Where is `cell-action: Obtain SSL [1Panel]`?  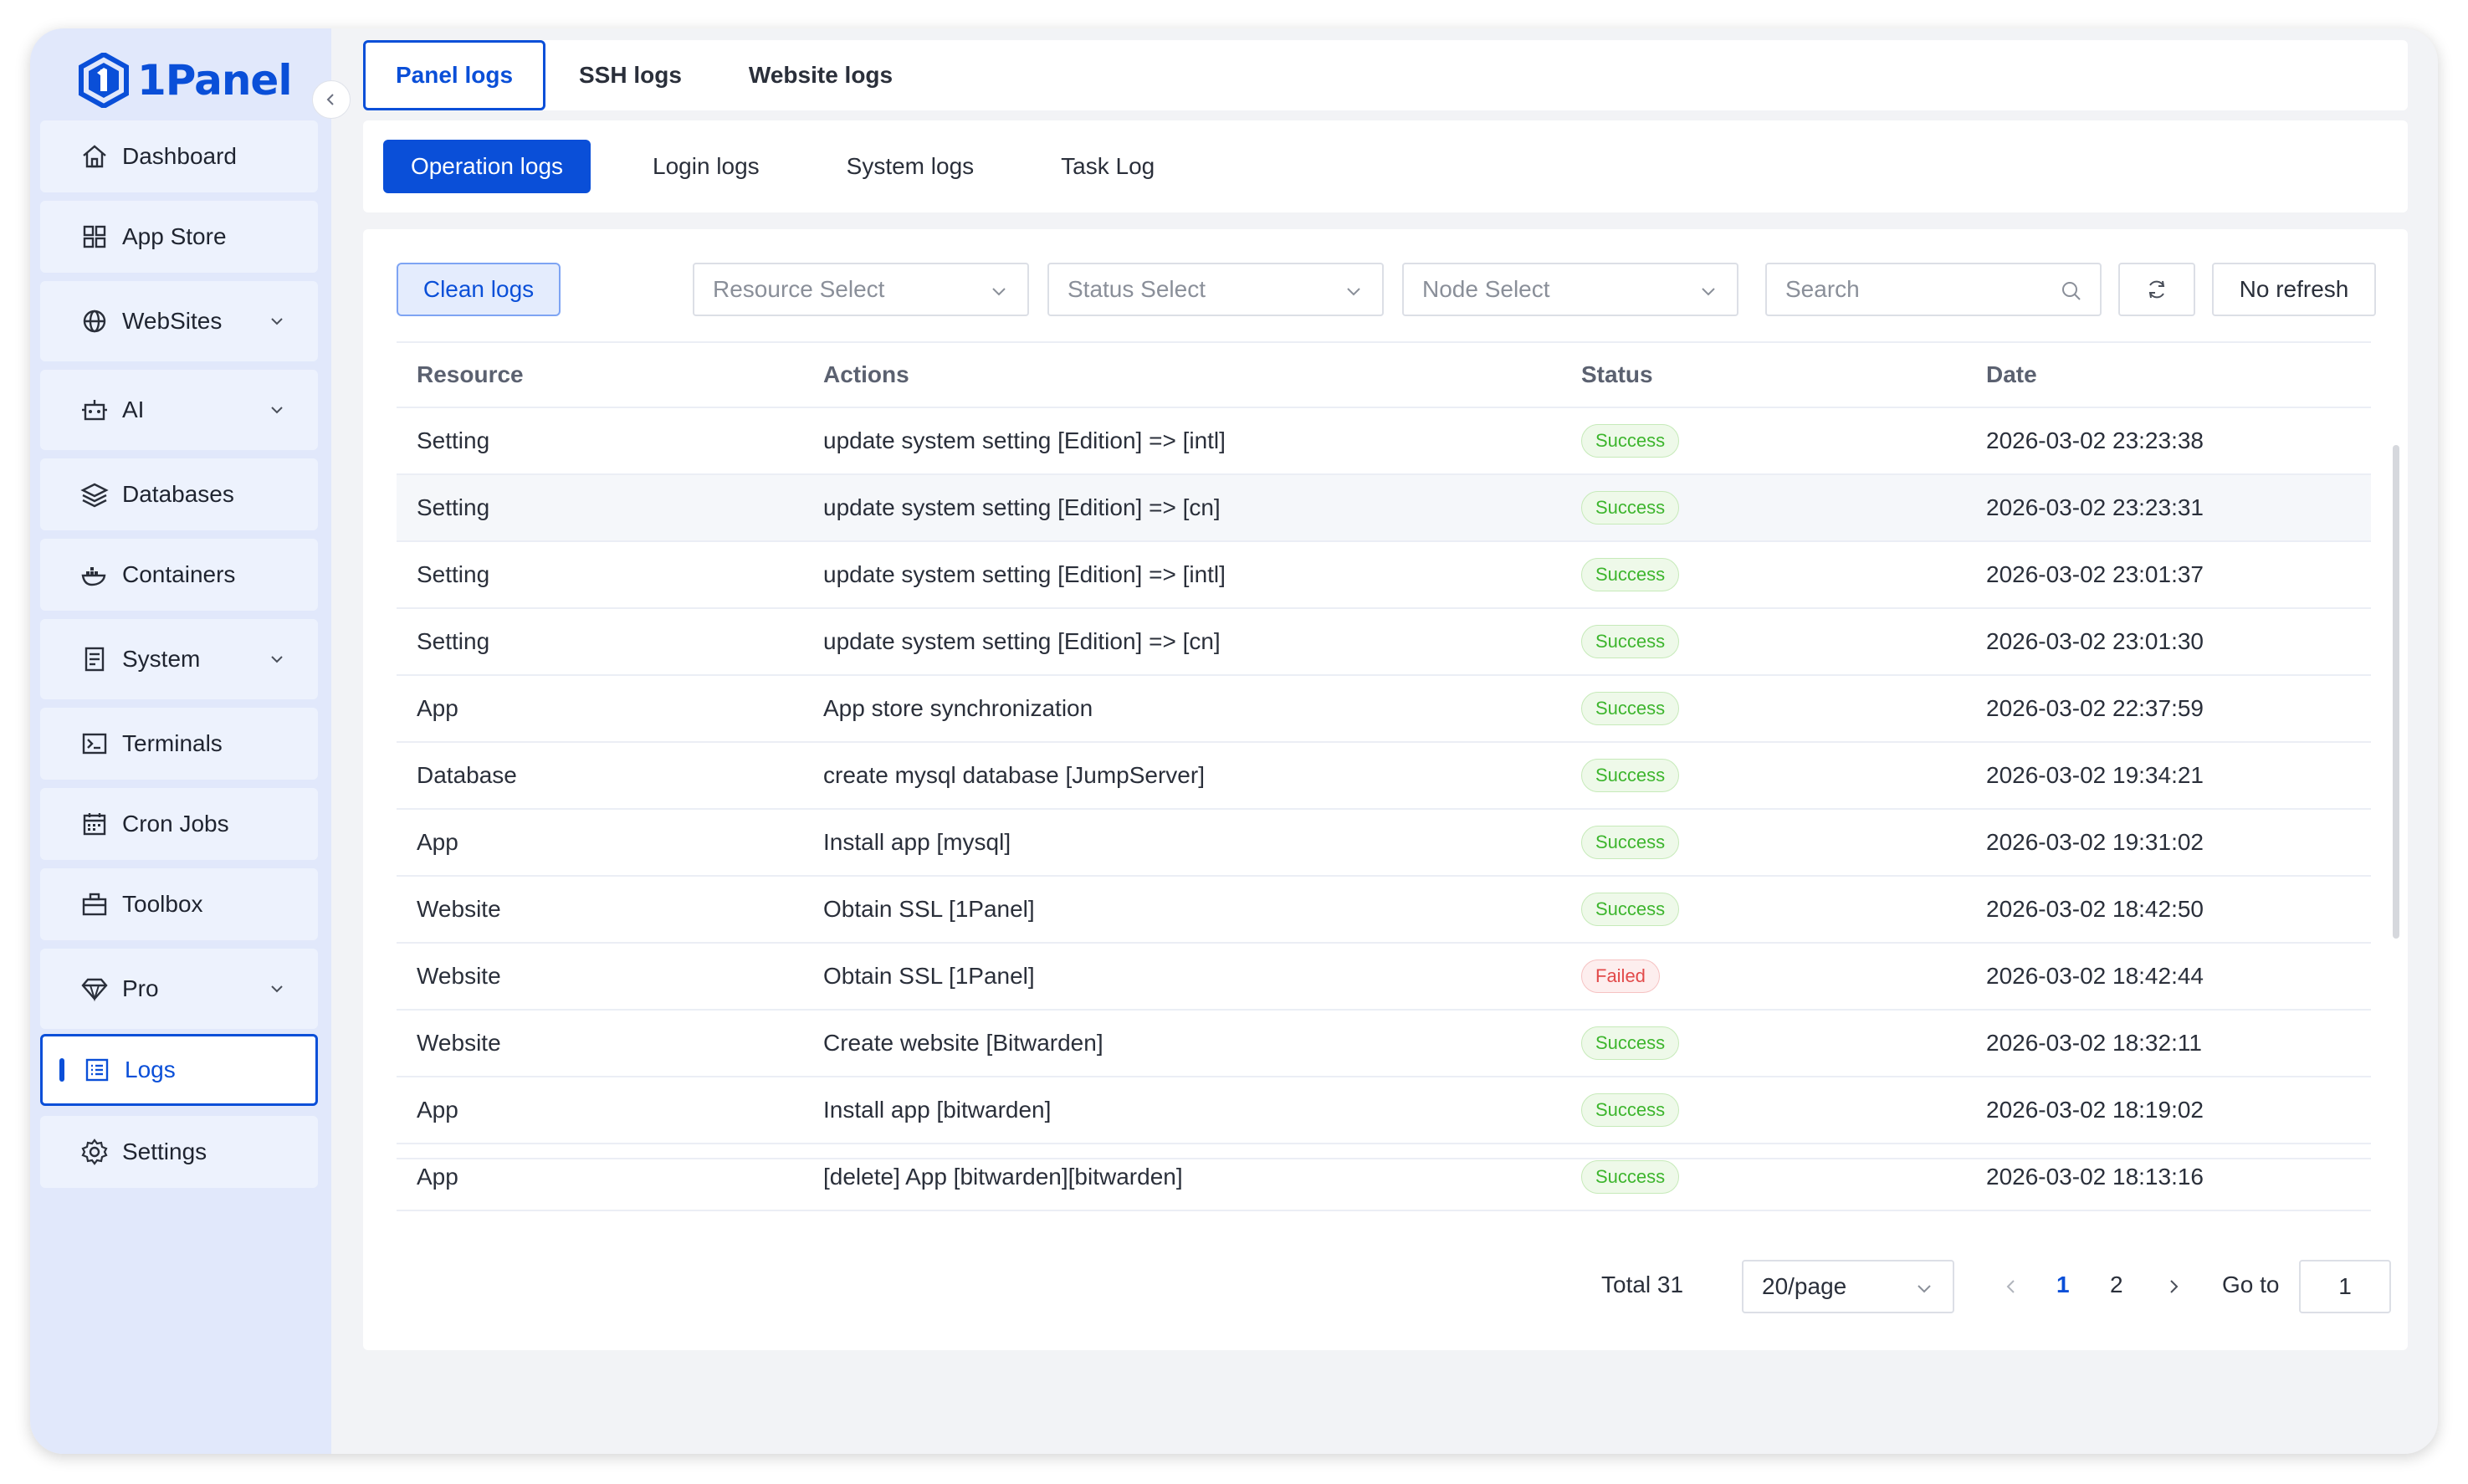 cell-action: Obtain SSL [1Panel] is located at coordinates (929, 909).